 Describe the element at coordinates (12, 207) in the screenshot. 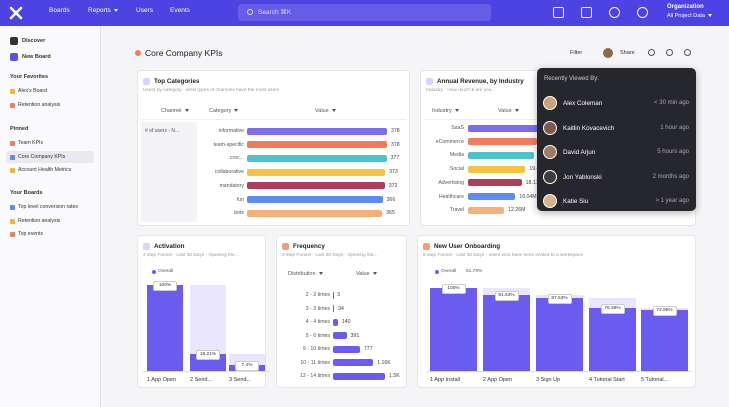

I see `sidebar-item-icon` at that location.